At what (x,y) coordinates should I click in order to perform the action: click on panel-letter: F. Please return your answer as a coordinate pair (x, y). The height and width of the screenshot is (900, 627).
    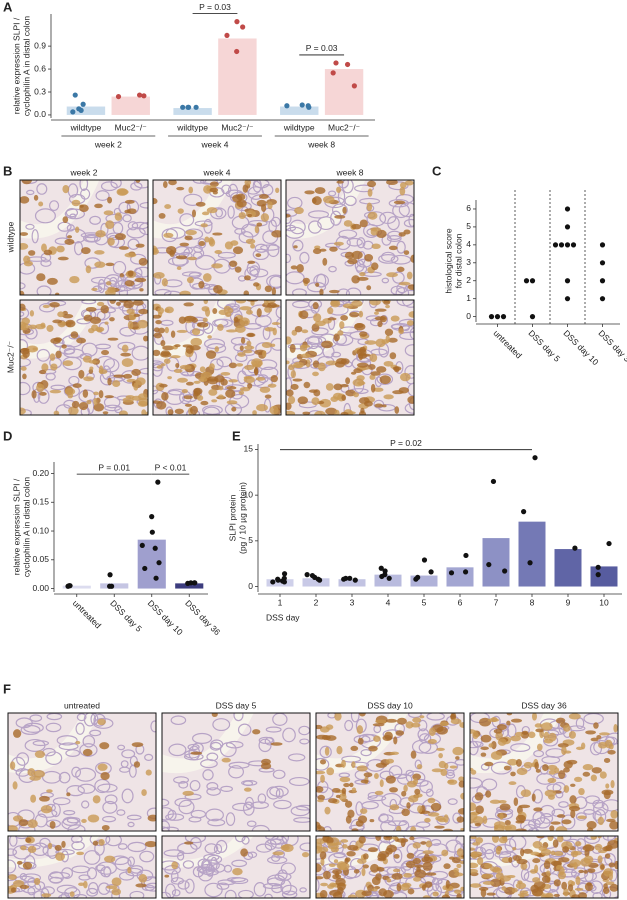
    Looking at the image, I should click on (7, 688).